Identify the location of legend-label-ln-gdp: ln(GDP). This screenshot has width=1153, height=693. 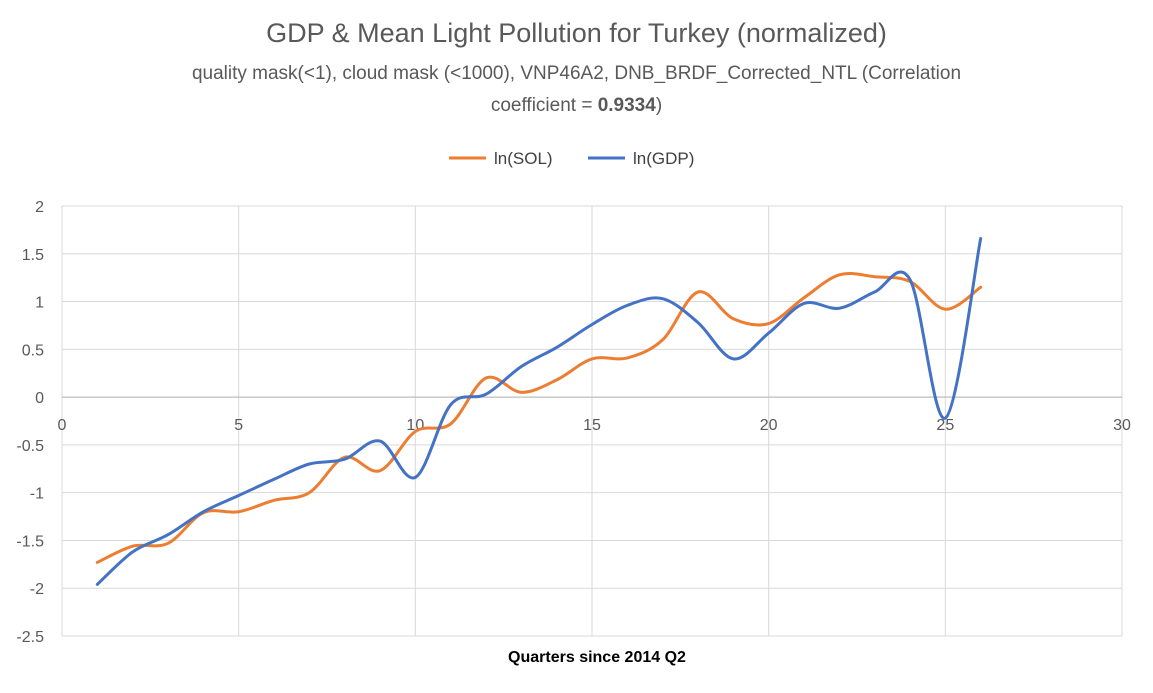
(663, 158).